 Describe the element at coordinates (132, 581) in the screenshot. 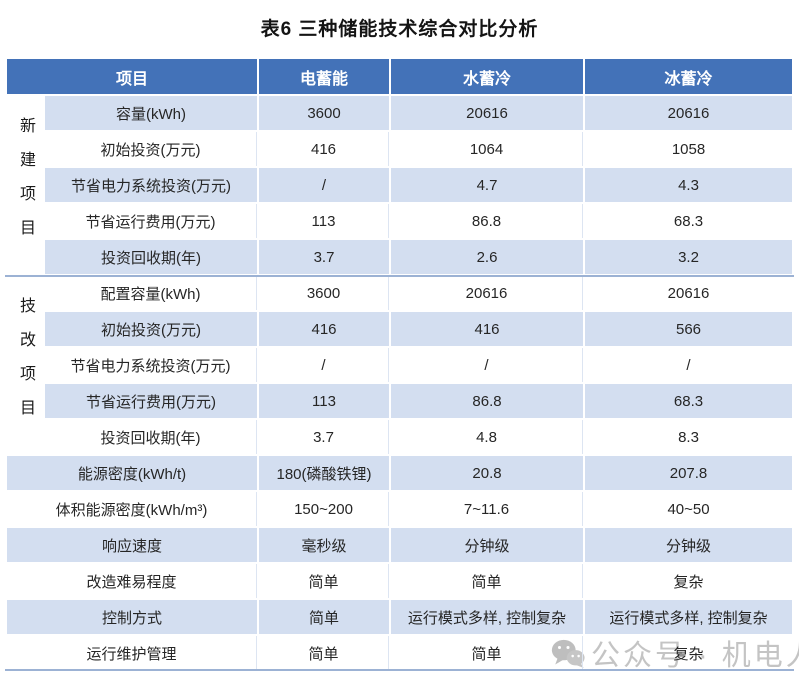

I see `row-label: 改造难易程度` at that location.